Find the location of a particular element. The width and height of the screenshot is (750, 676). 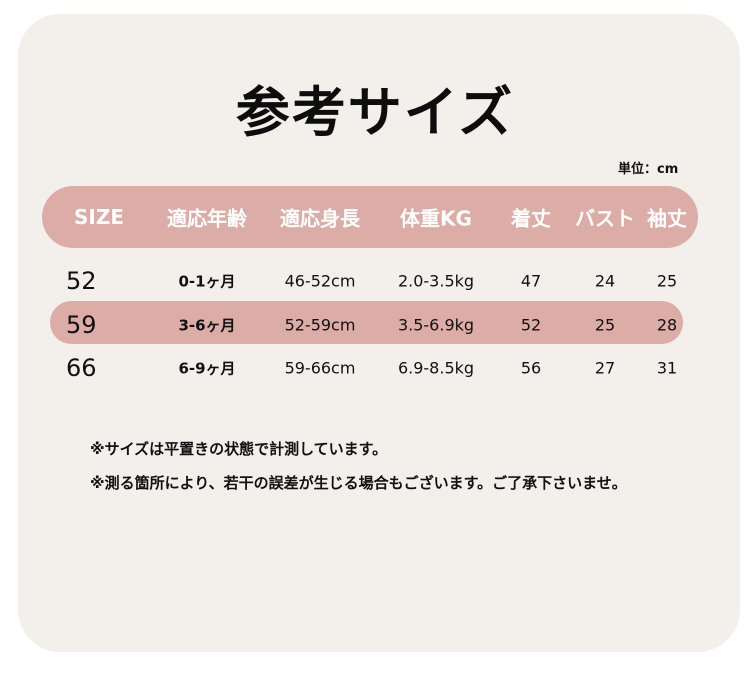

column-header: 体重KG is located at coordinates (436, 218).